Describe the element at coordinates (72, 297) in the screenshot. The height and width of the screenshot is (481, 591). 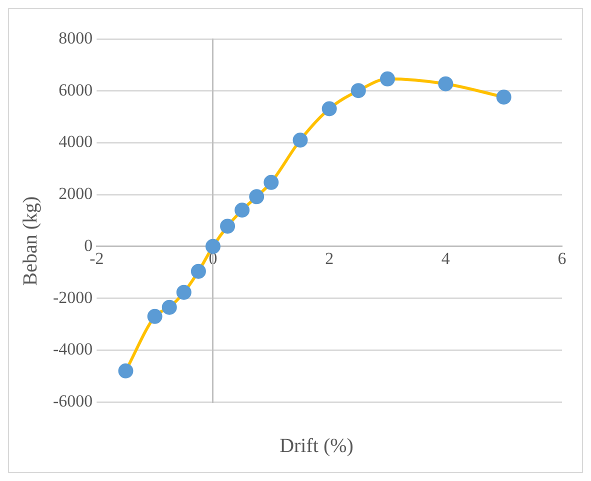
I see `y-tick-label: -2000` at that location.